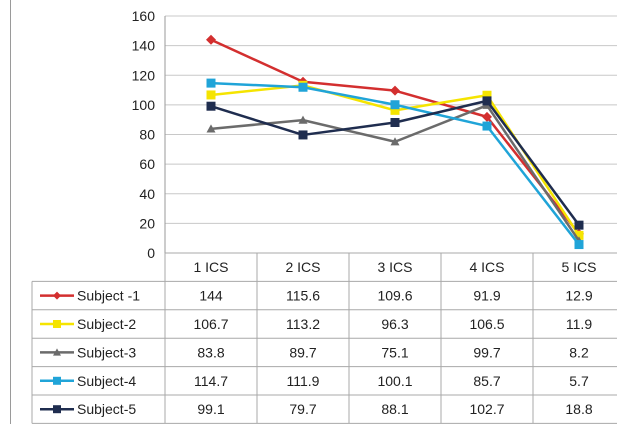 Image resolution: width=617 pixels, height=424 pixels. What do you see at coordinates (486, 324) in the screenshot?
I see `table-value-cell: 106.5` at bounding box center [486, 324].